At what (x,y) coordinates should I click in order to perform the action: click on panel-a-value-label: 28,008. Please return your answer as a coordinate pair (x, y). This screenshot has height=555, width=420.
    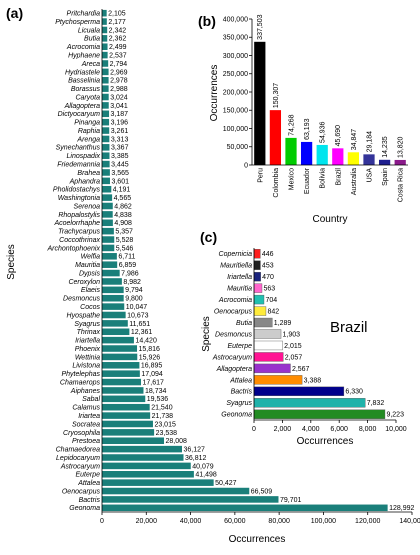
    Looking at the image, I should click on (177, 441).